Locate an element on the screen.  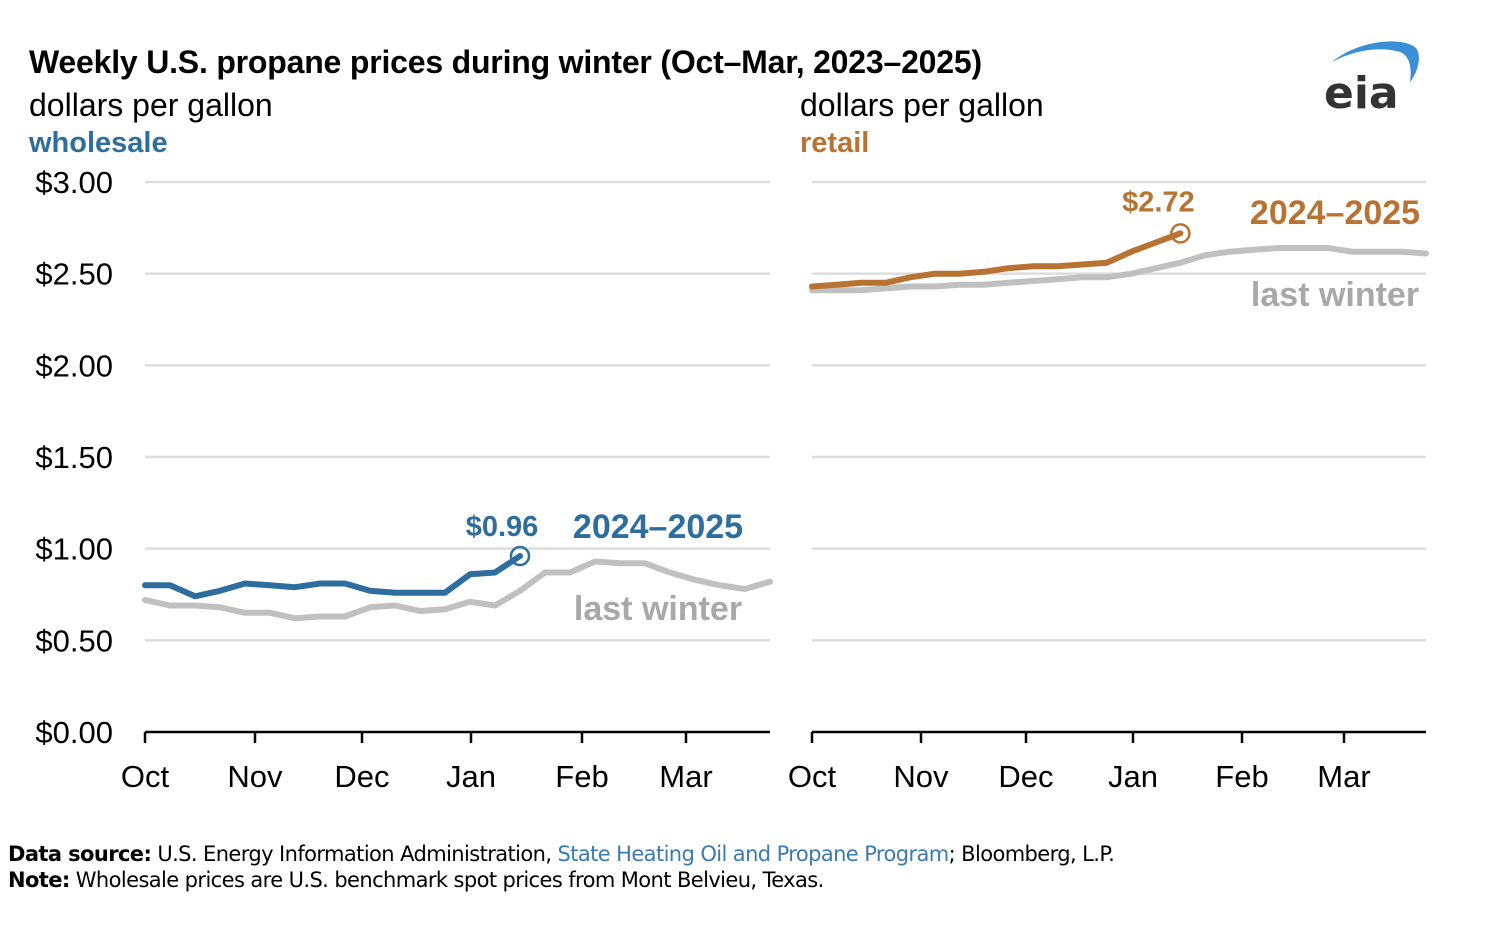
wholesale-unit-label: dollars per gallon is located at coordinates (151, 105).